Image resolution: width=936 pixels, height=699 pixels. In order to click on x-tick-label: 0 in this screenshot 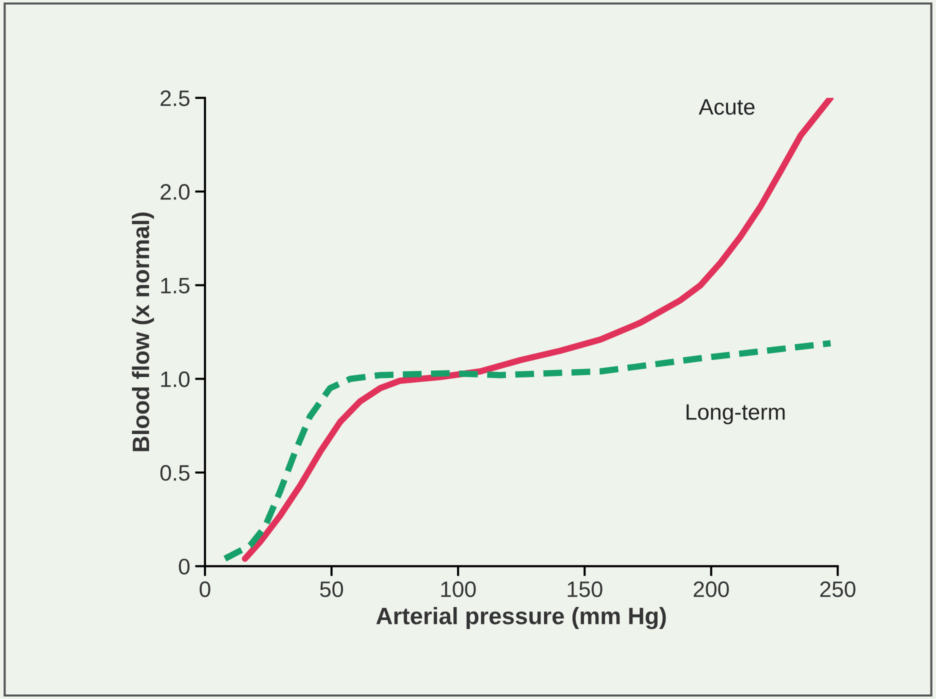, I will do `click(205, 589)`.